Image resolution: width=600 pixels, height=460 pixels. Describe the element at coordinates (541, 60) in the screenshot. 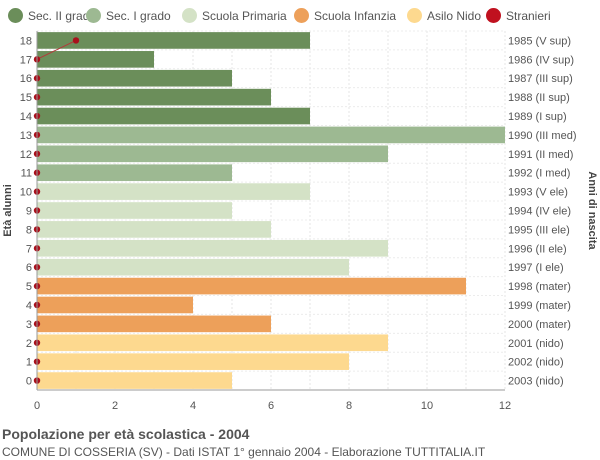

I see `y-right-tick-label: 1986 (IV sup)` at that location.